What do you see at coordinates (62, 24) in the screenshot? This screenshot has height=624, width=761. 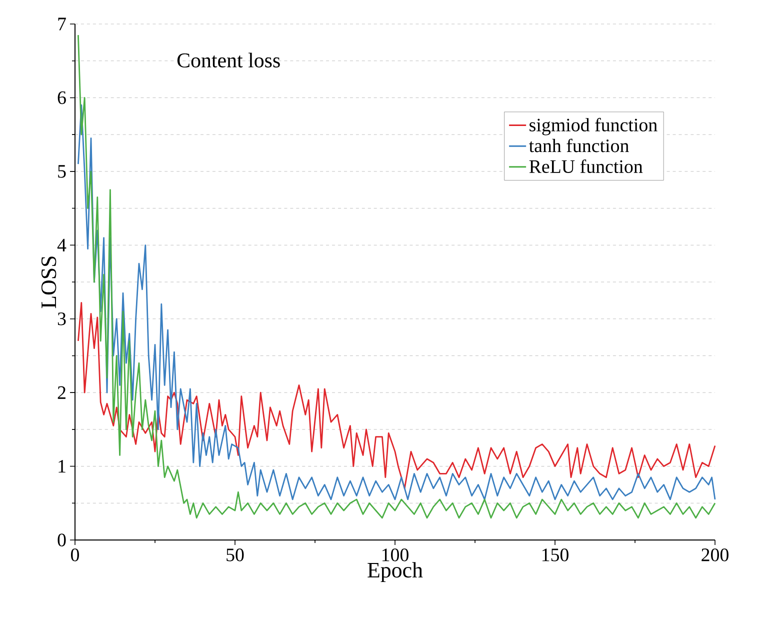 I see `y-tick-label: 7` at bounding box center [62, 24].